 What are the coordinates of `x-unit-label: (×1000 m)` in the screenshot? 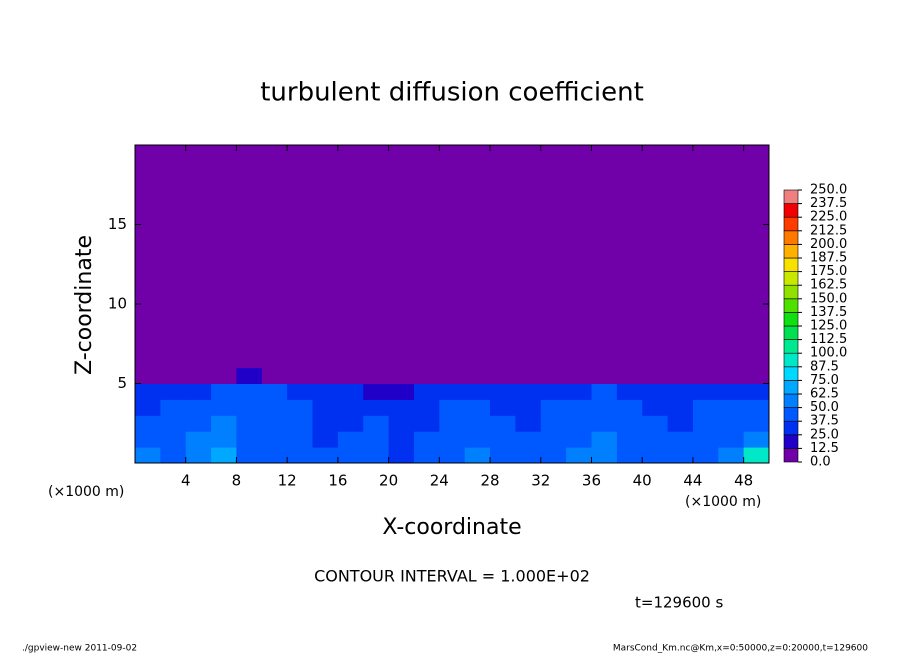 It's located at (723, 502).